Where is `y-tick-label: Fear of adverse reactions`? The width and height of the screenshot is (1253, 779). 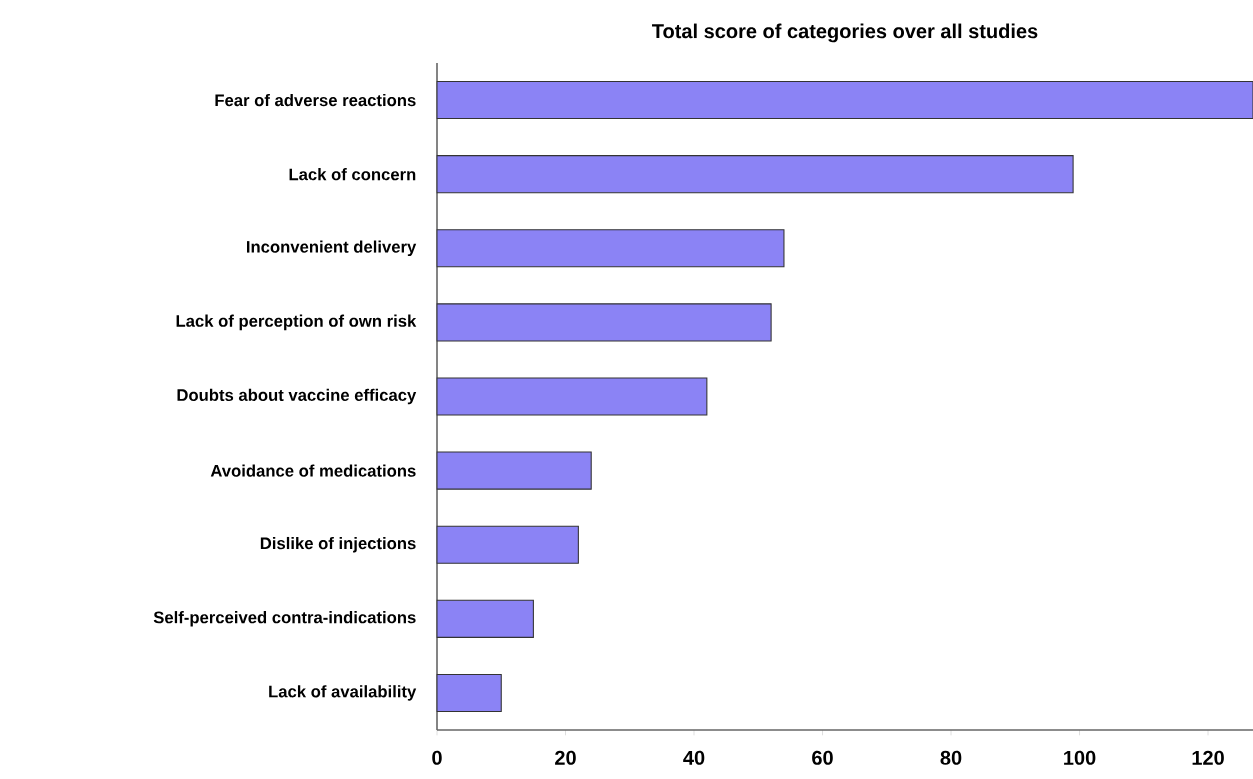
y-tick-label: Fear of adverse reactions is located at coordinates (315, 100).